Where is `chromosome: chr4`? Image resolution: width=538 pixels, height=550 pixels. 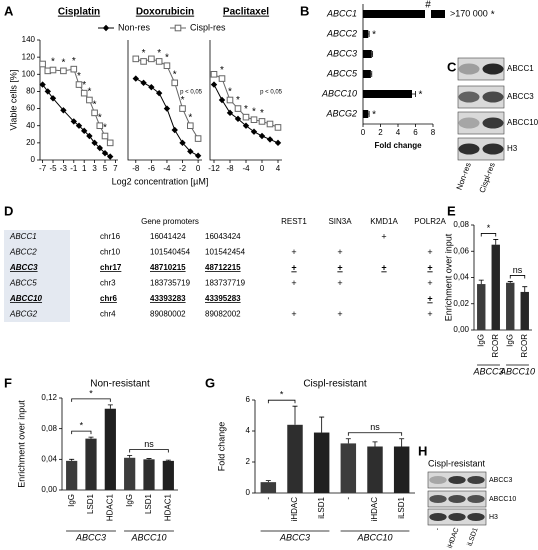
chromosome: chr4 is located at coordinates (108, 314).